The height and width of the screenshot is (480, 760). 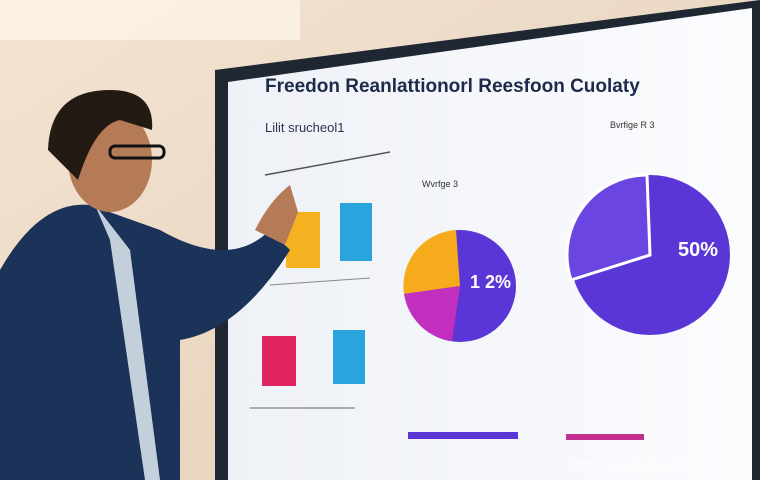 I want to click on watermark: https://youtin4u.net, so click(x=627, y=465).